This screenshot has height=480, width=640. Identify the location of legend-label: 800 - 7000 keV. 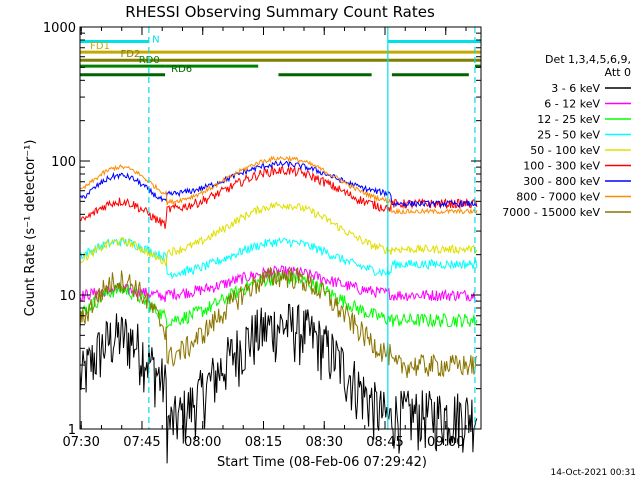
(558, 197).